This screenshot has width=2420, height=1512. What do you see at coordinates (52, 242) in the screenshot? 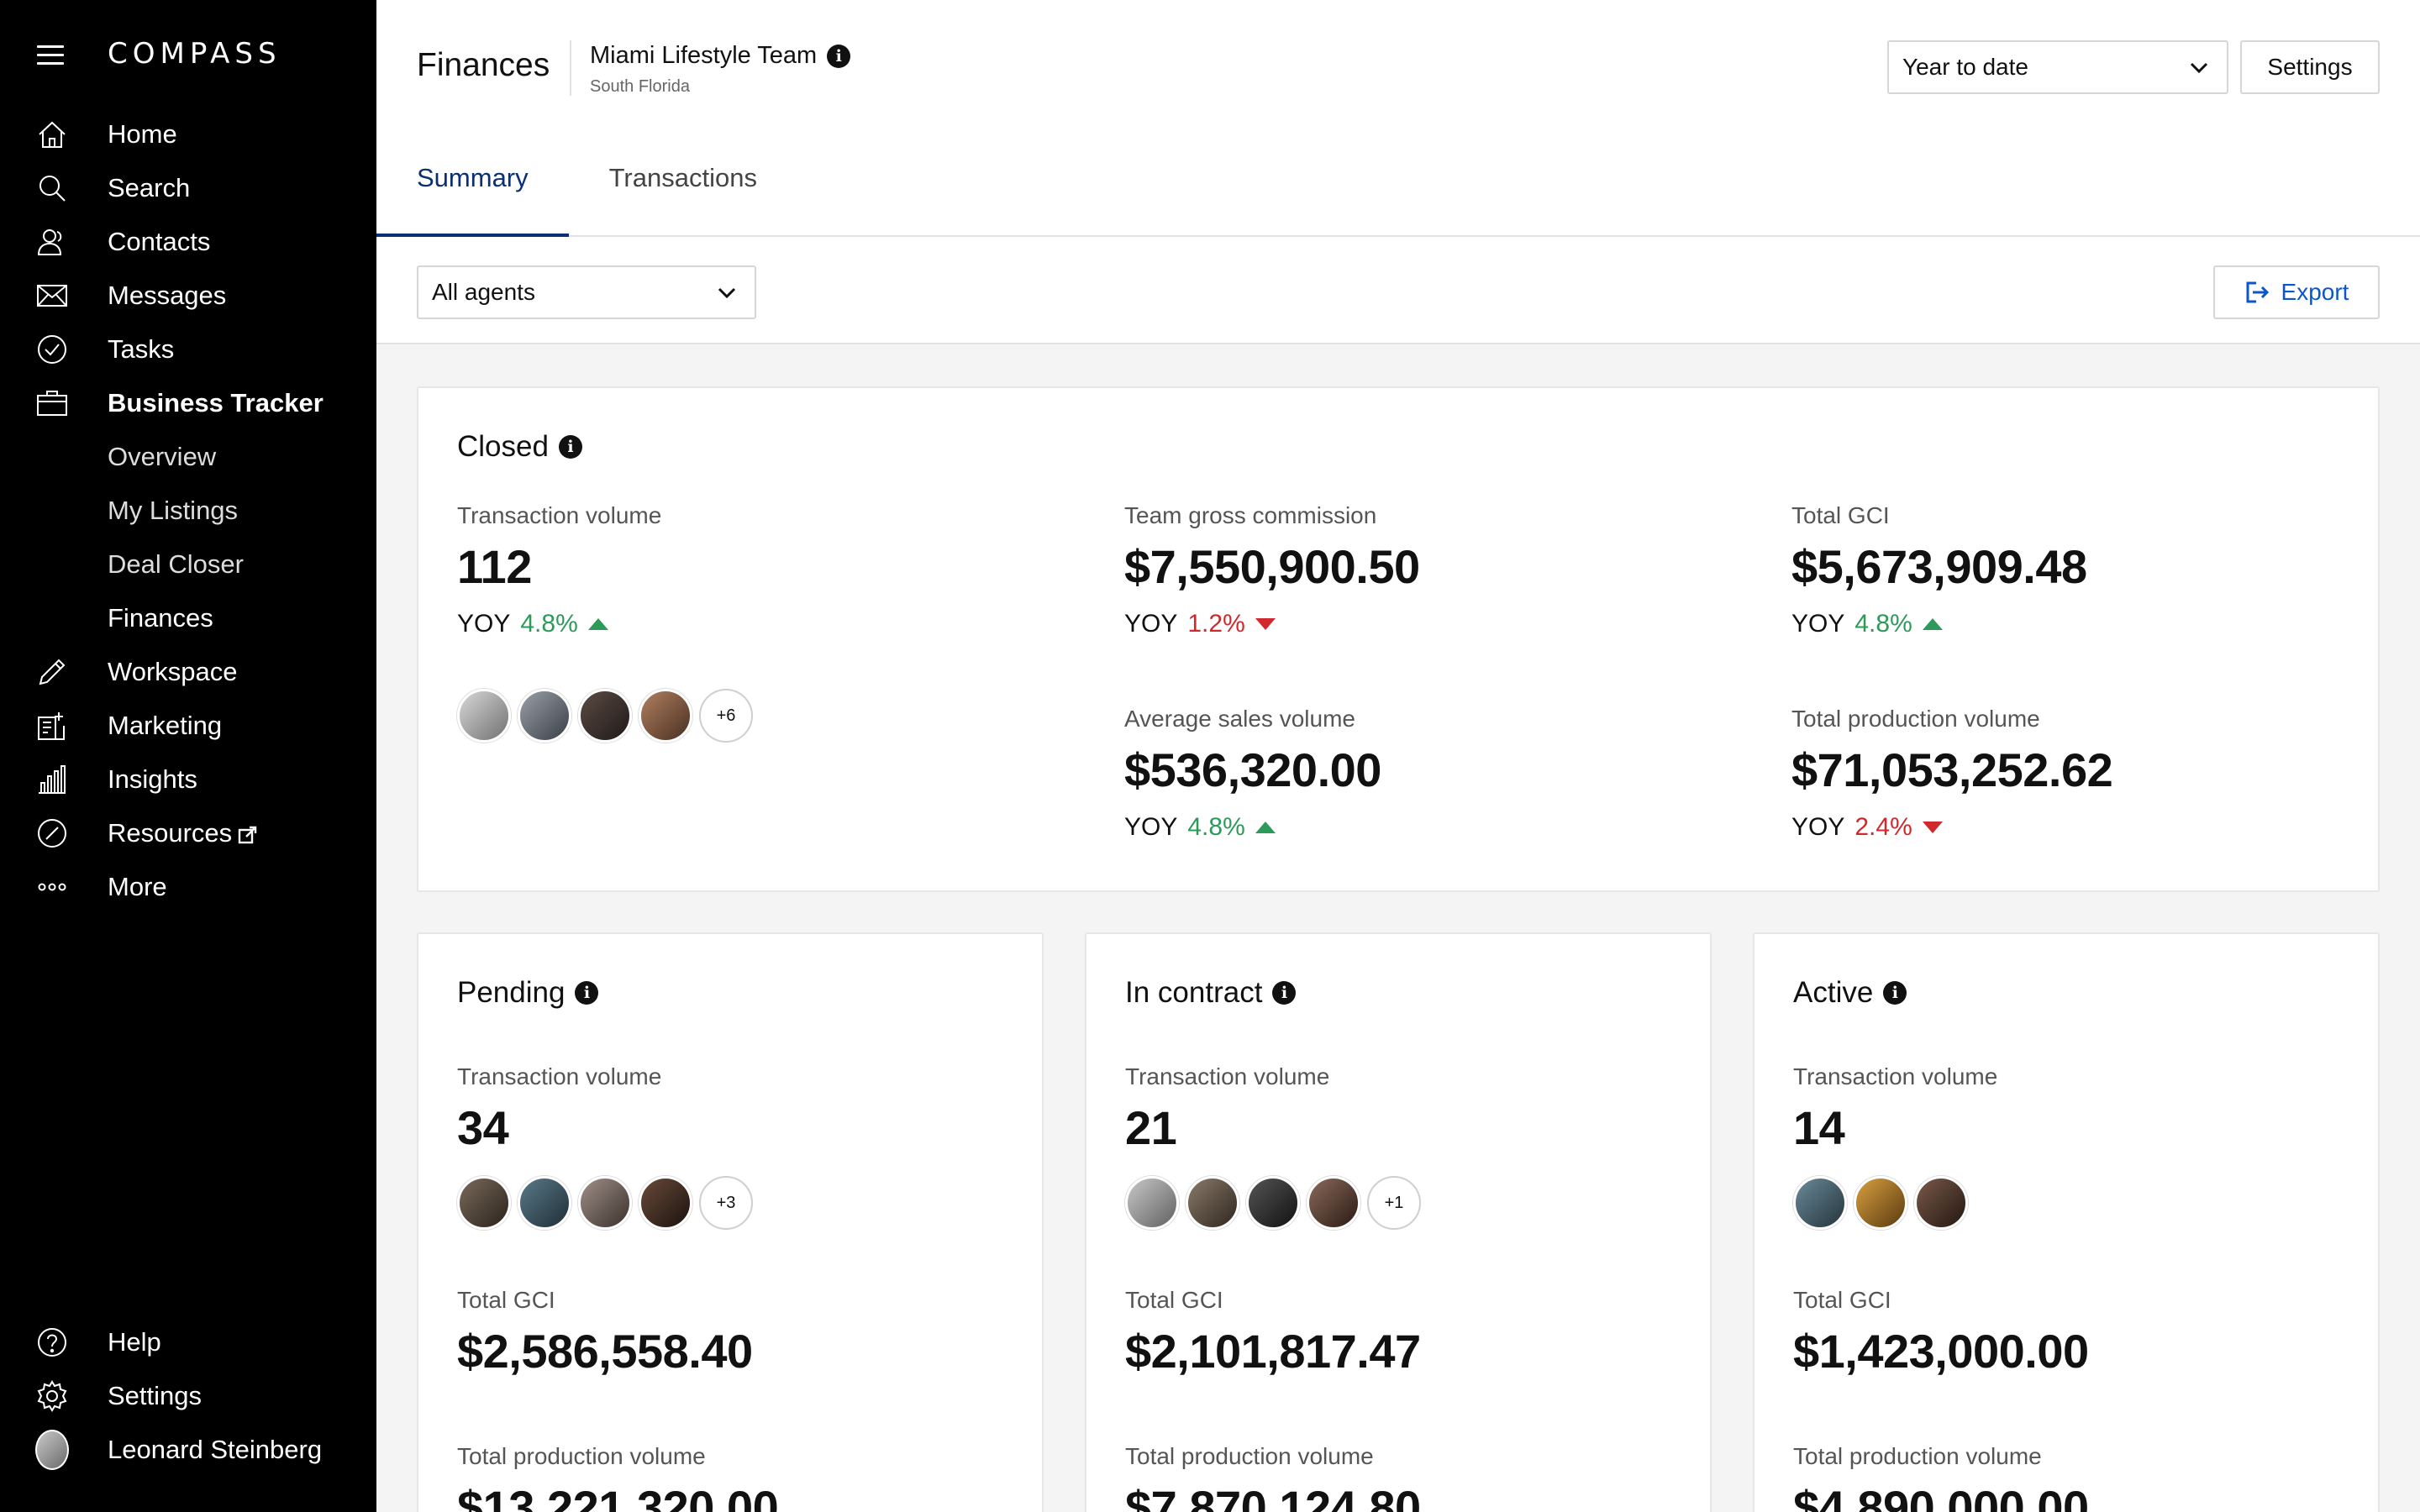
I see `contacts-icon` at bounding box center [52, 242].